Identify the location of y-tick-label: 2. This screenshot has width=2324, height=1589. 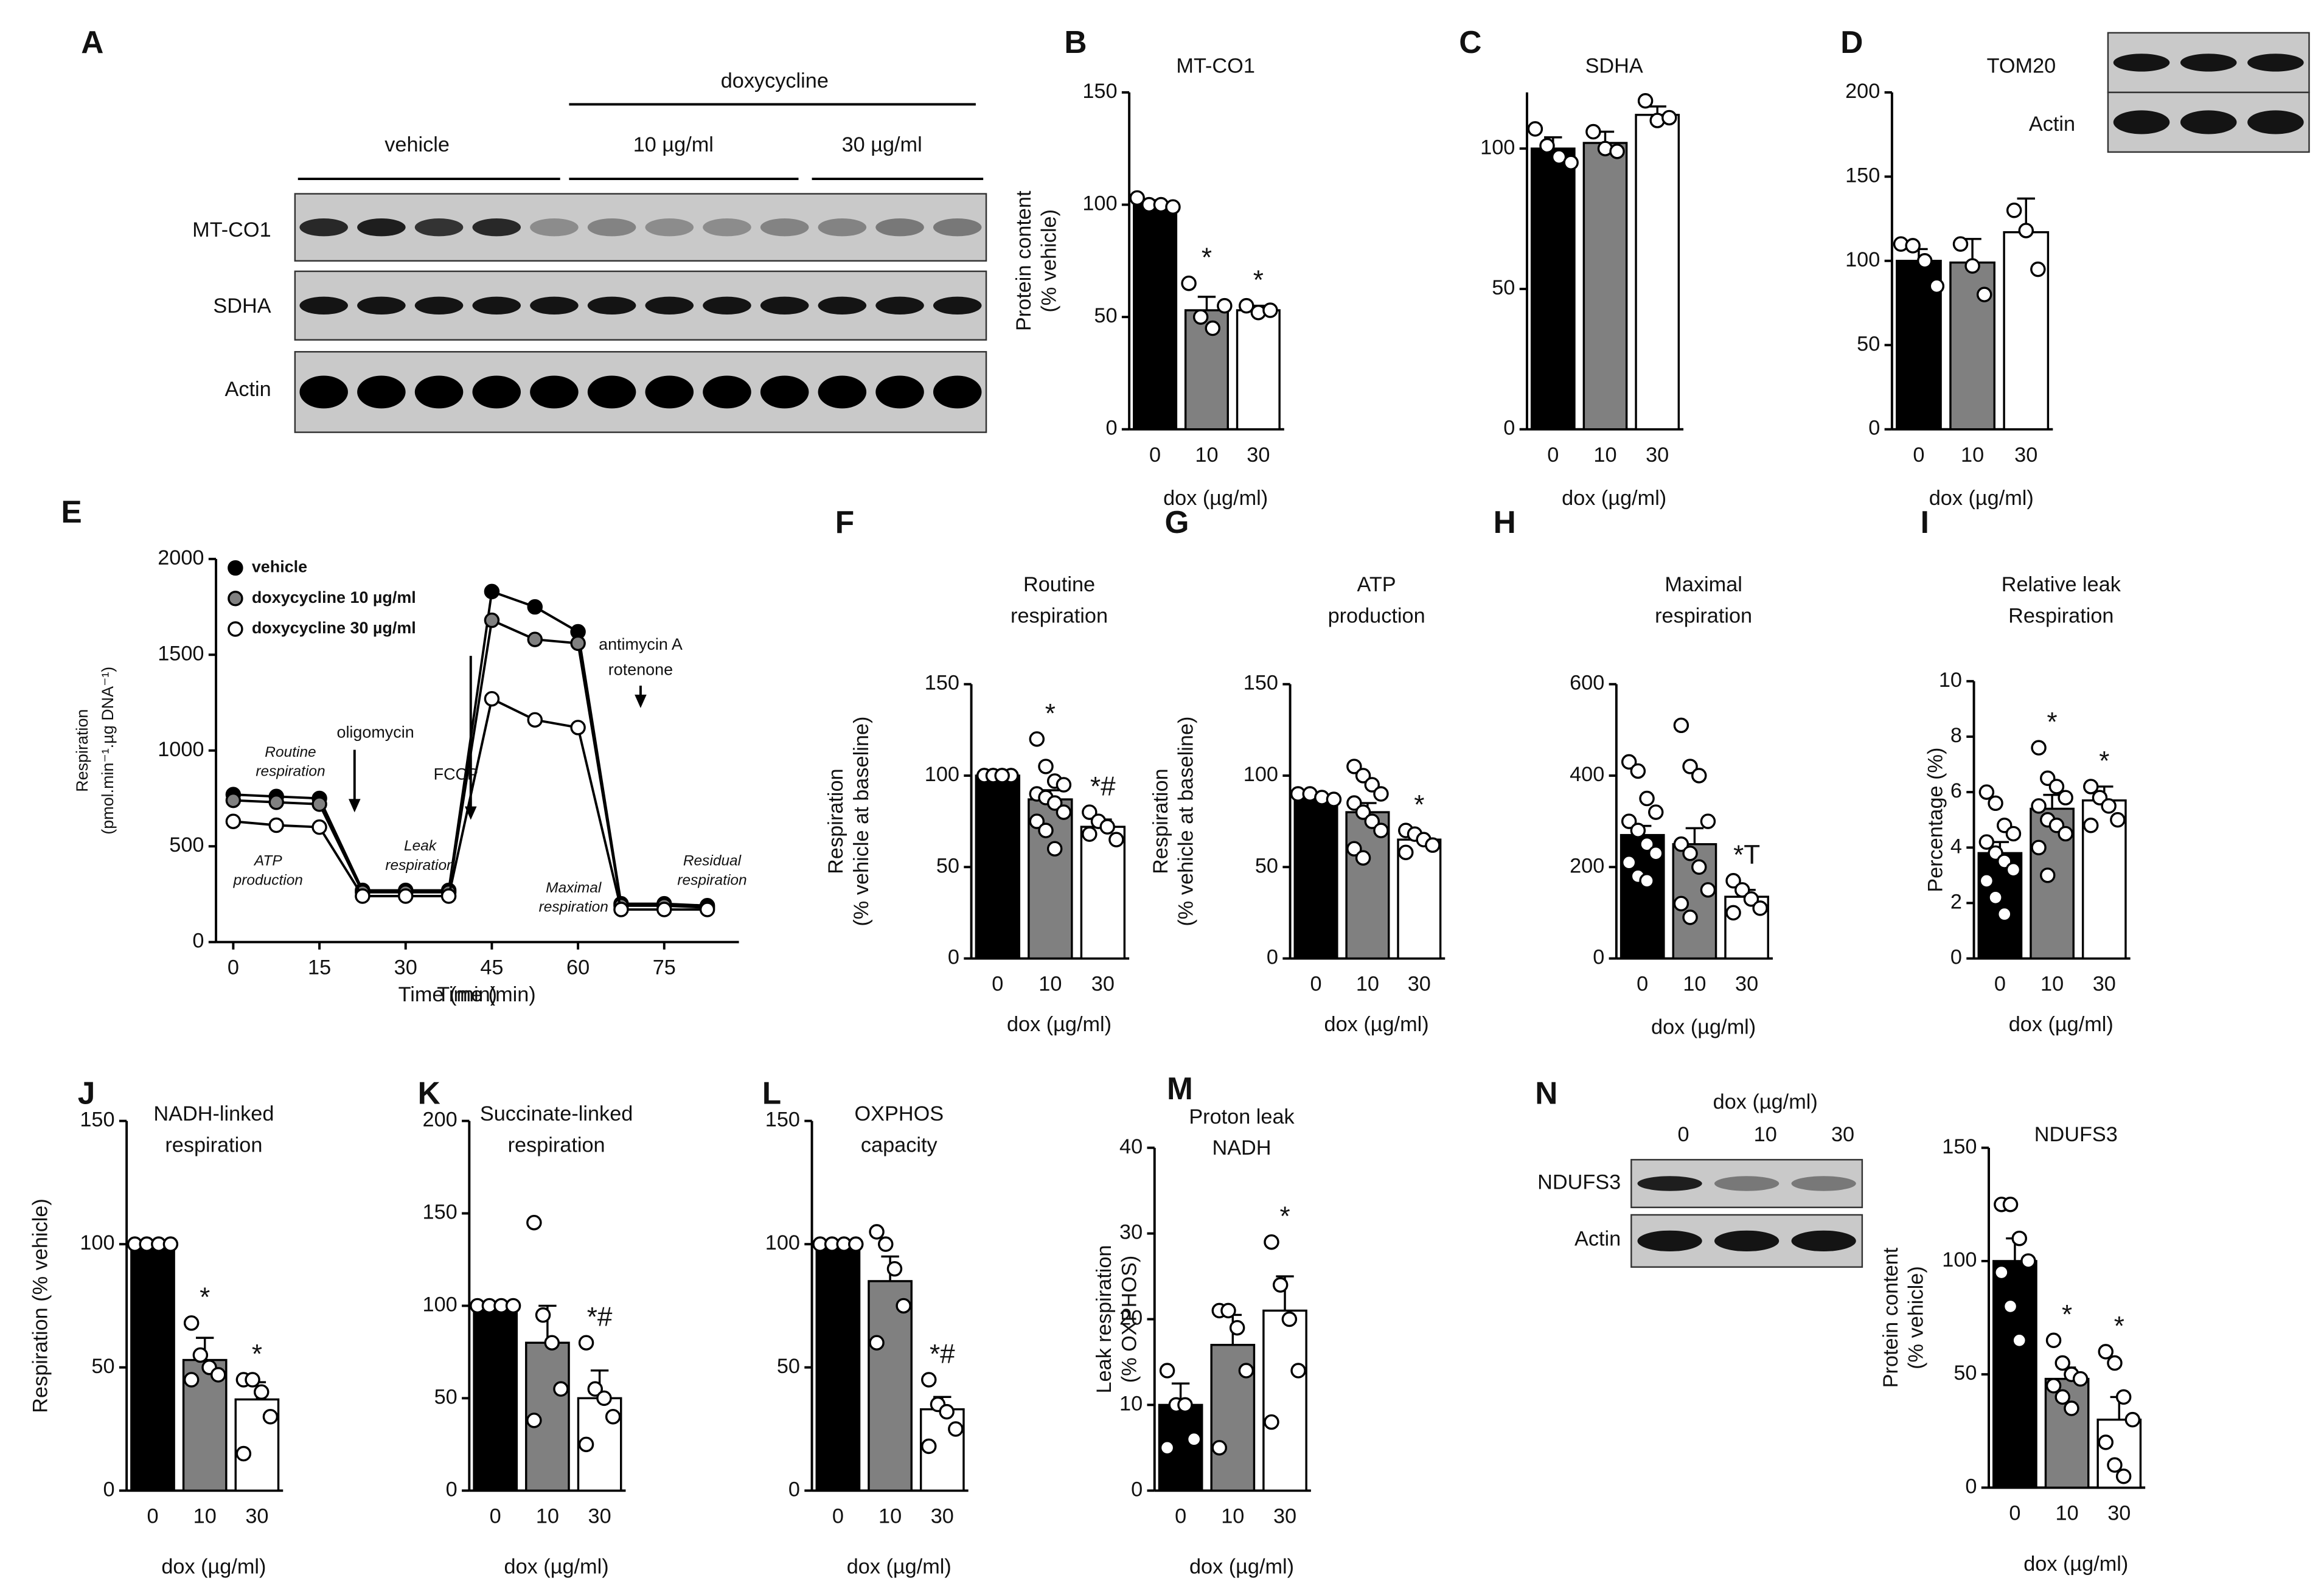
(1956, 901).